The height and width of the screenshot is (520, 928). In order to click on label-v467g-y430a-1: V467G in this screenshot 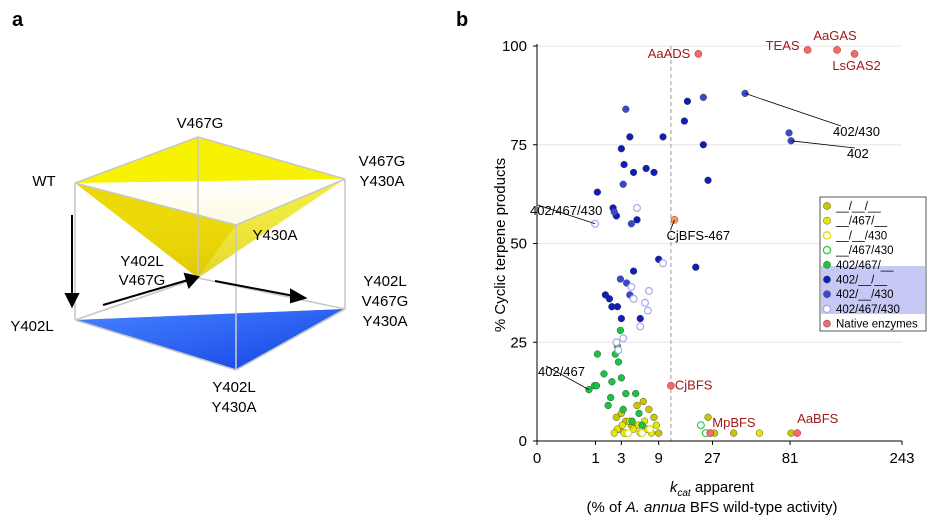, I will do `click(382, 161)`.